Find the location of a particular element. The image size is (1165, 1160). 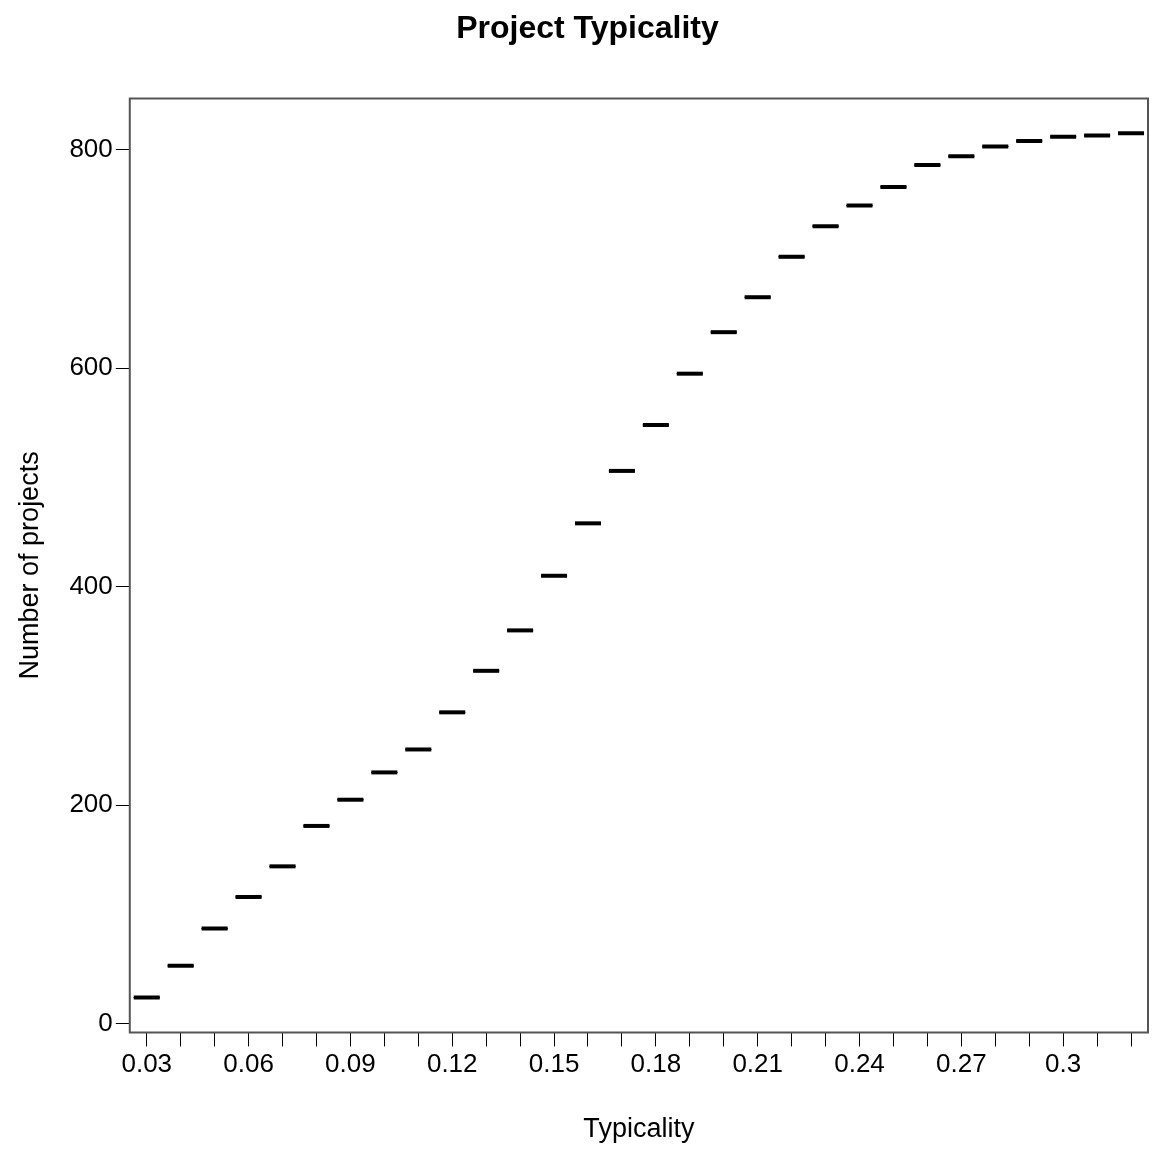

x-tick-label: 0.21 is located at coordinates (757, 1063).